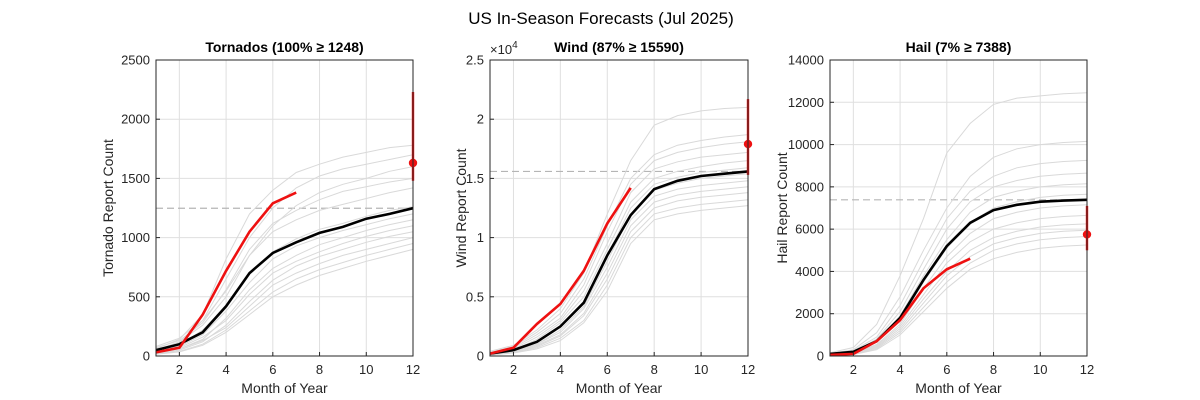 The height and width of the screenshot is (400, 1200). What do you see at coordinates (782, 207) in the screenshot?
I see `y-axis-label: Hail Report Count` at bounding box center [782, 207].